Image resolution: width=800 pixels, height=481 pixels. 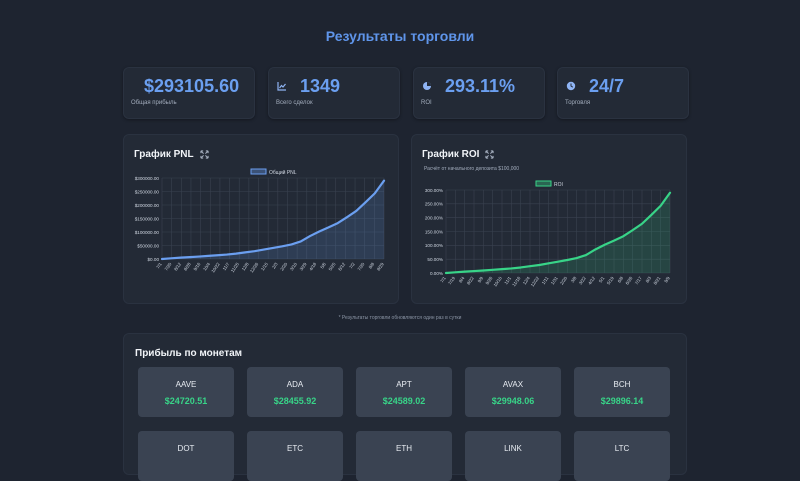 What do you see at coordinates (434, 231) in the screenshot?
I see `y-tick-label: 150.00%` at bounding box center [434, 231].